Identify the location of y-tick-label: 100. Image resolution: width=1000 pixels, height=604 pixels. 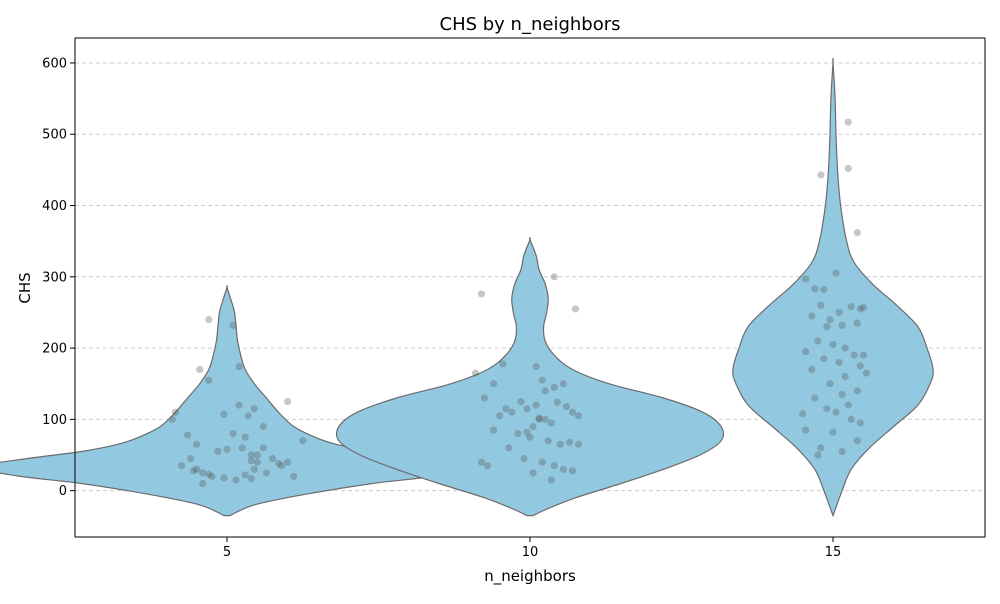
(54, 420).